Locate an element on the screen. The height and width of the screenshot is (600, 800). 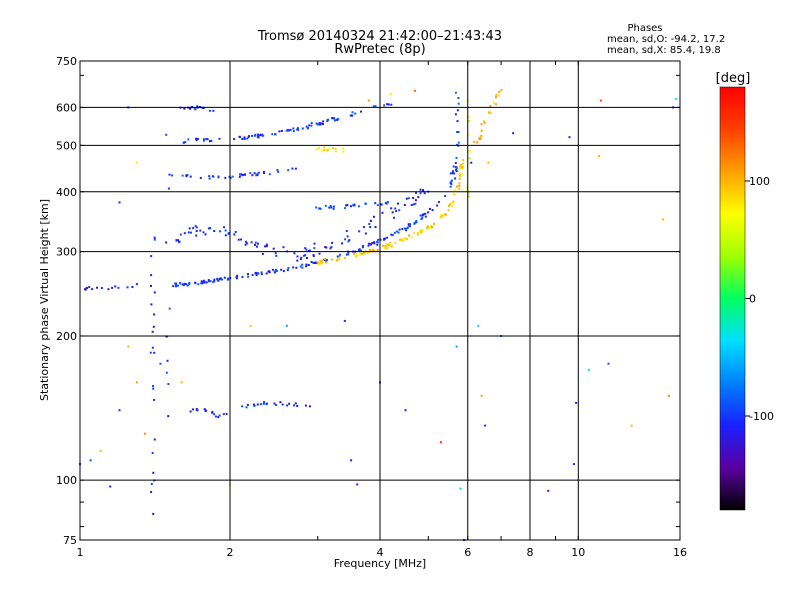
x-tick-label: 10 is located at coordinates (578, 552).